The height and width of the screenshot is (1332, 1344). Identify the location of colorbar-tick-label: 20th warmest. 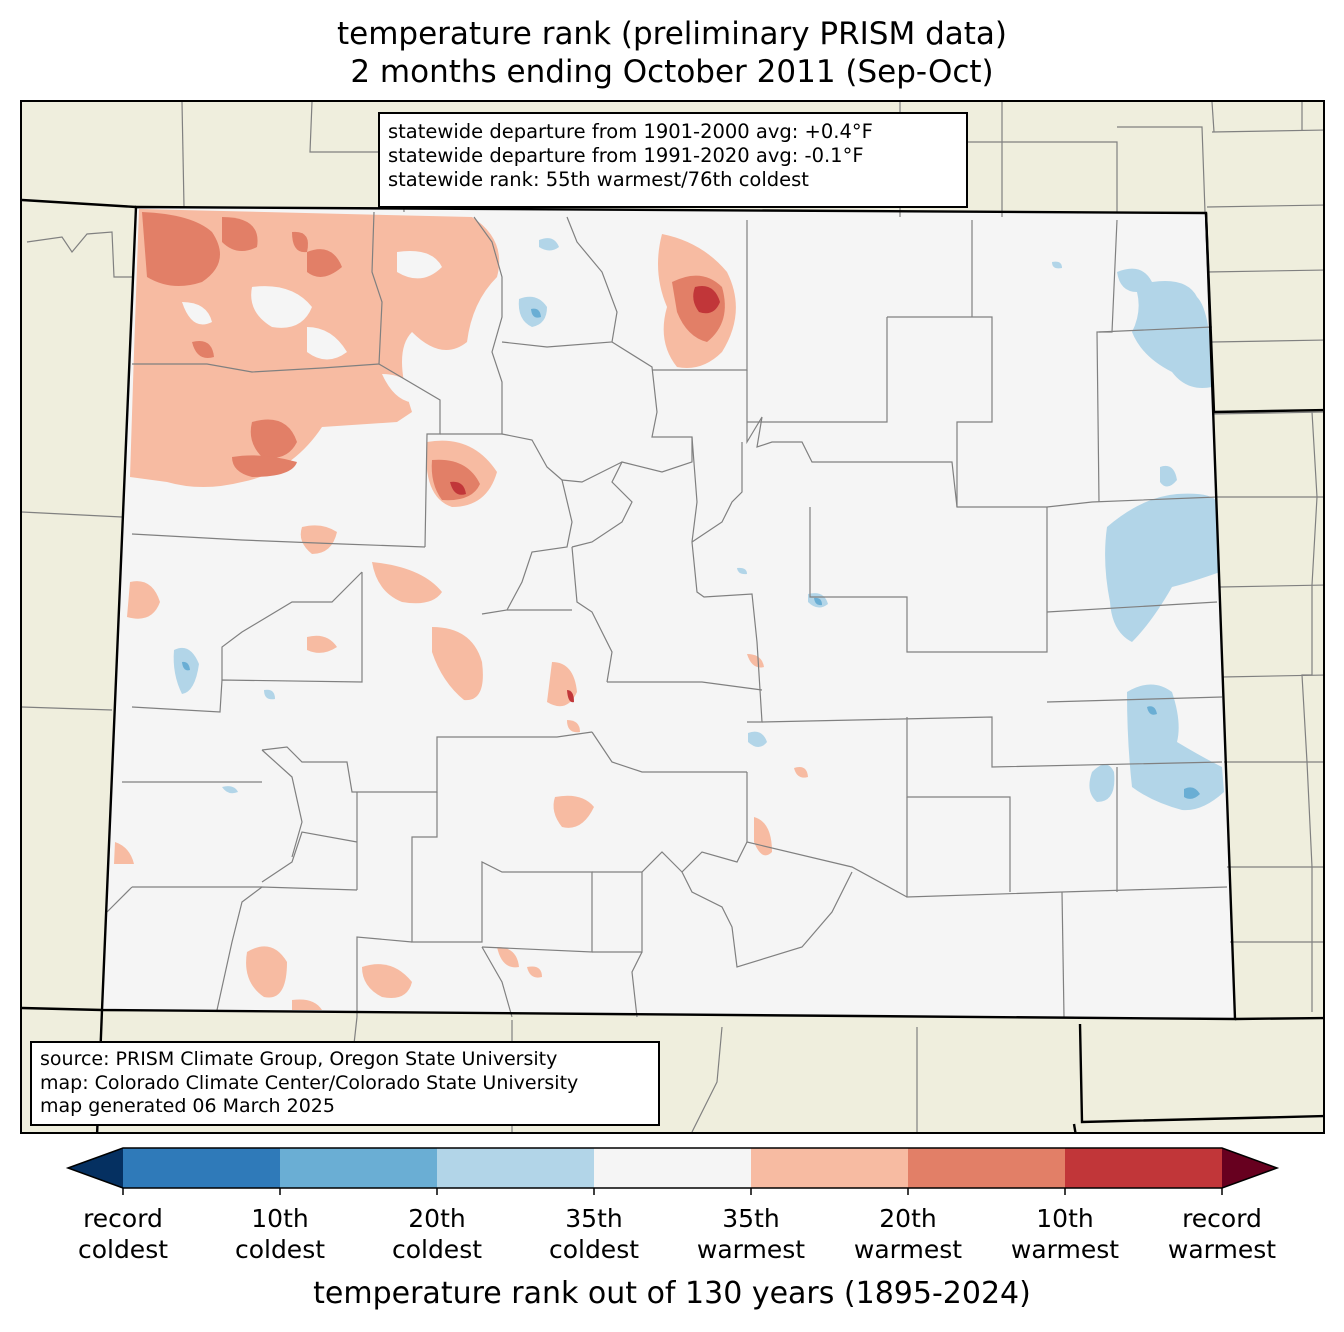
(908, 1234).